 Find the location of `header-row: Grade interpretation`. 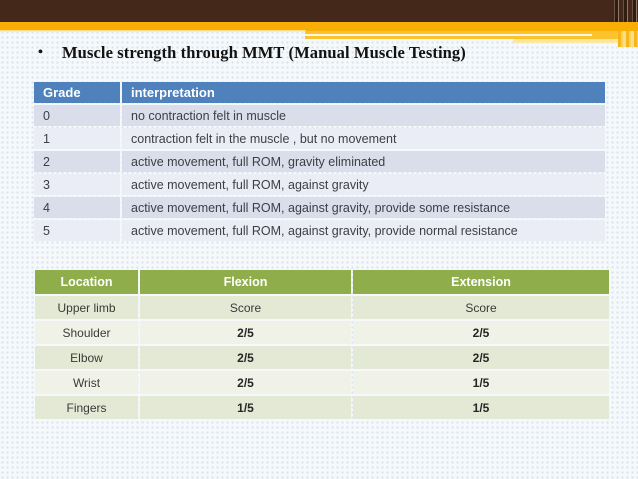

header-row: Grade interpretation is located at coordinates (319, 92).